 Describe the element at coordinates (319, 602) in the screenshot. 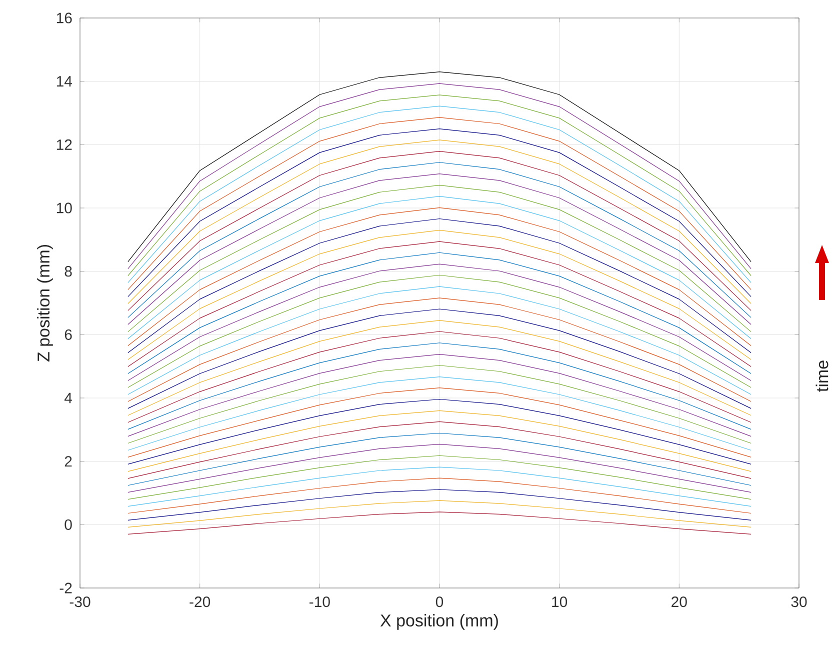

I see `x-tick-label: -10` at that location.